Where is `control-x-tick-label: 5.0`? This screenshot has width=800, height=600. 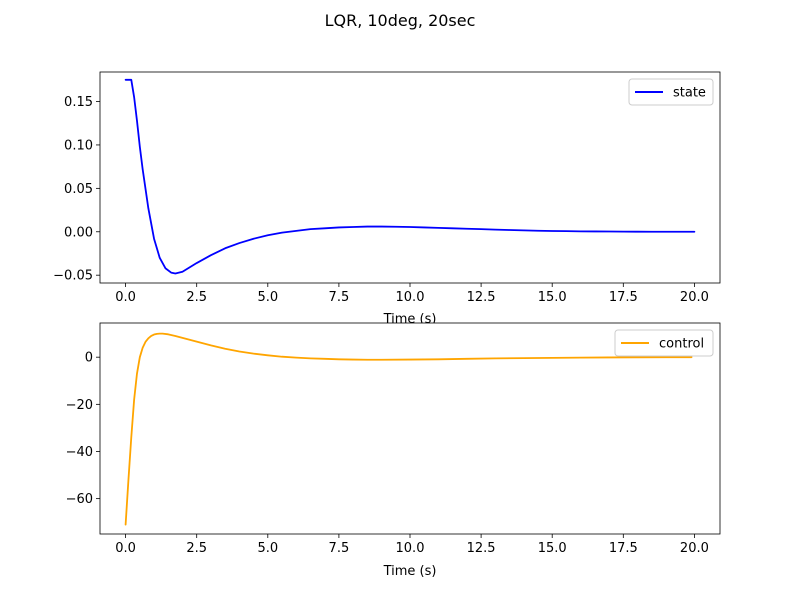
control-x-tick-label: 5.0 is located at coordinates (267, 548).